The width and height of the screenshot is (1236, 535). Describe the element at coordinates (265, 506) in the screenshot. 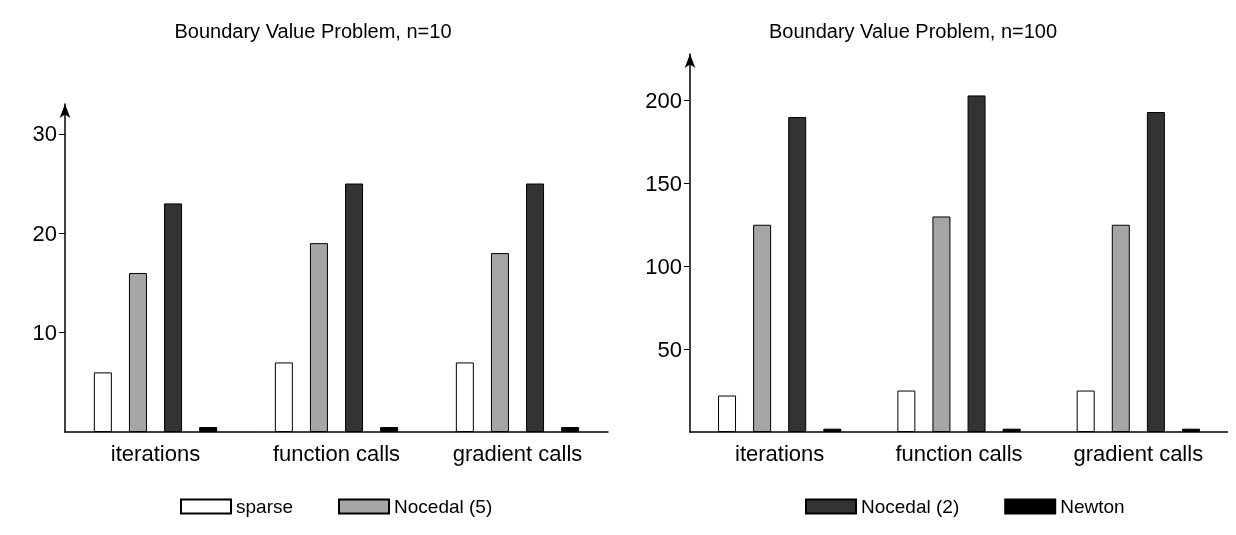

I see `legend-label: sparse` at that location.